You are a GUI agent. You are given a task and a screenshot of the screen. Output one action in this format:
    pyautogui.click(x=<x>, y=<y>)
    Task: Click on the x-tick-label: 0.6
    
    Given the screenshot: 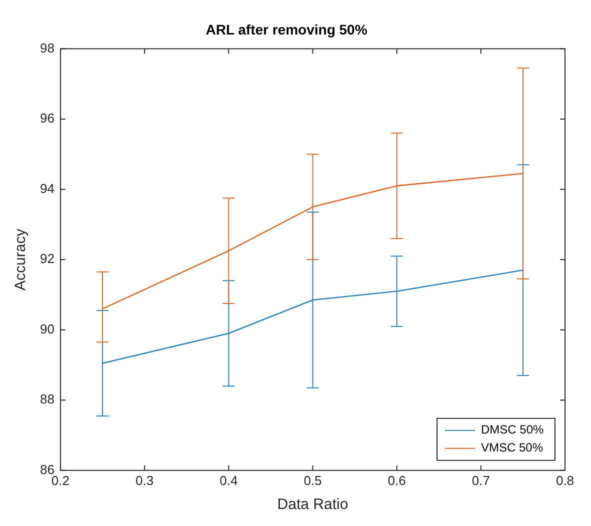 What is the action you would take?
    pyautogui.click(x=397, y=480)
    